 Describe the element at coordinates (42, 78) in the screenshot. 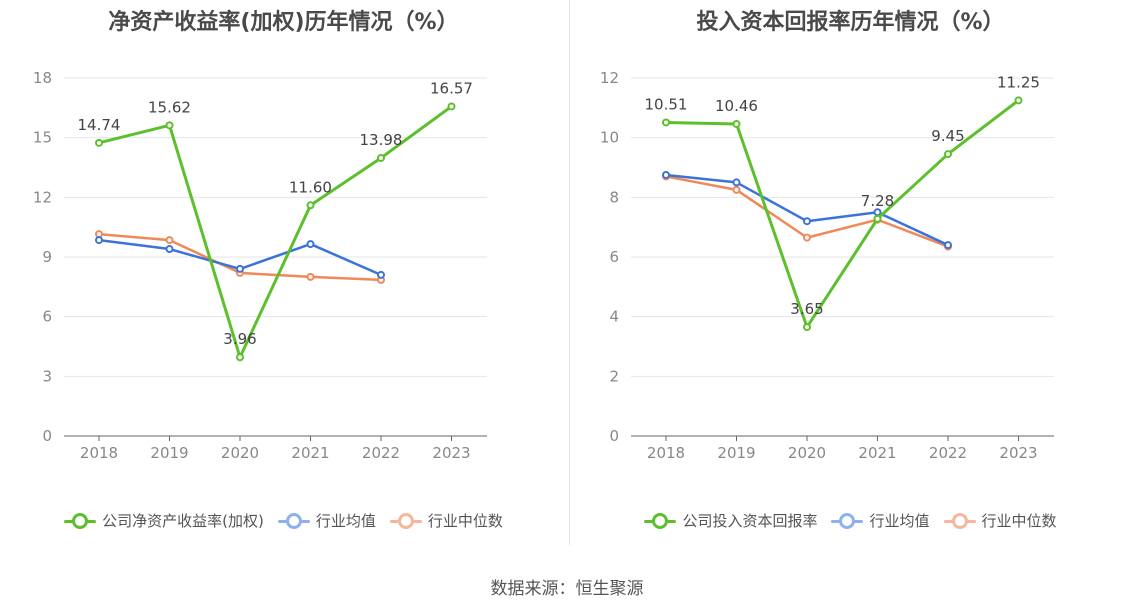

I see `y-tick-label: 18` at that location.